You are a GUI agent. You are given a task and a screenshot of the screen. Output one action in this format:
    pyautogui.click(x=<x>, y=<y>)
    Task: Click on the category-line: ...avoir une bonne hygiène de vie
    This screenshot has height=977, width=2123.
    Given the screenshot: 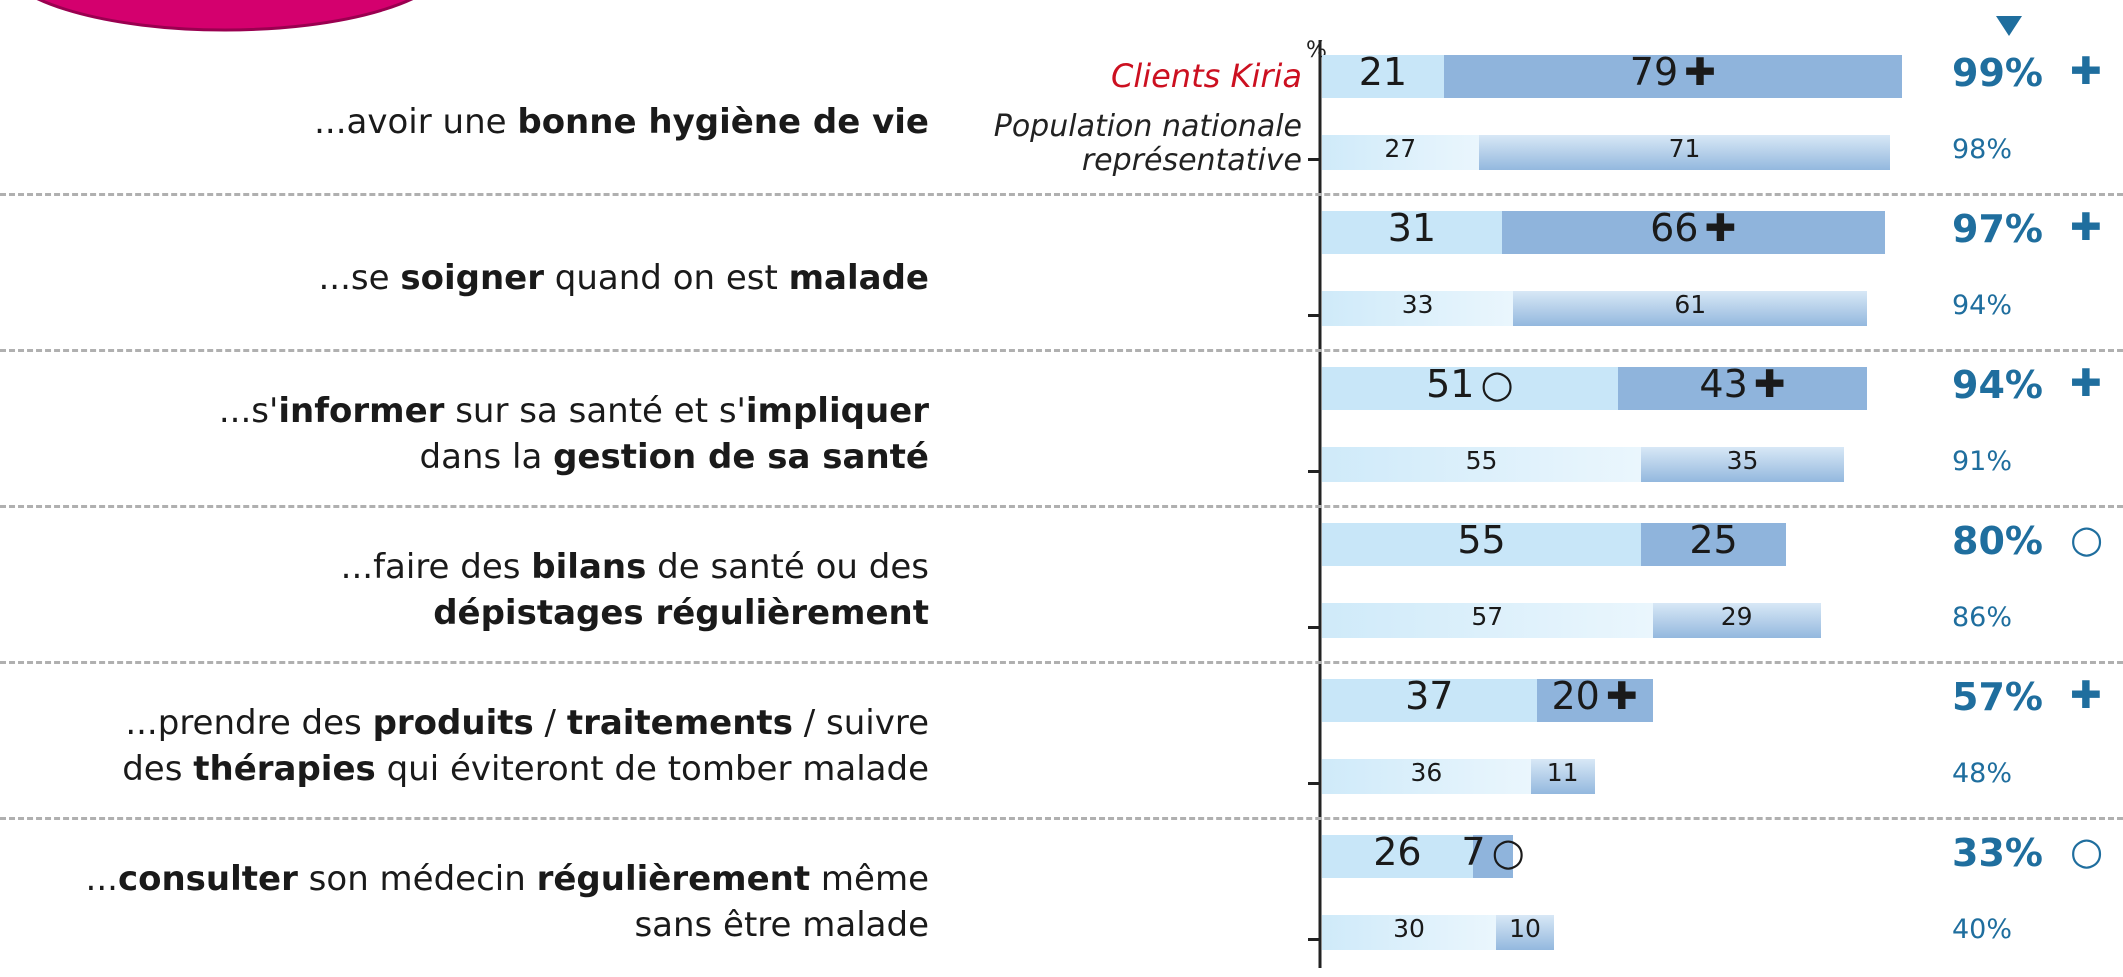 What is the action you would take?
    pyautogui.click(x=621, y=122)
    